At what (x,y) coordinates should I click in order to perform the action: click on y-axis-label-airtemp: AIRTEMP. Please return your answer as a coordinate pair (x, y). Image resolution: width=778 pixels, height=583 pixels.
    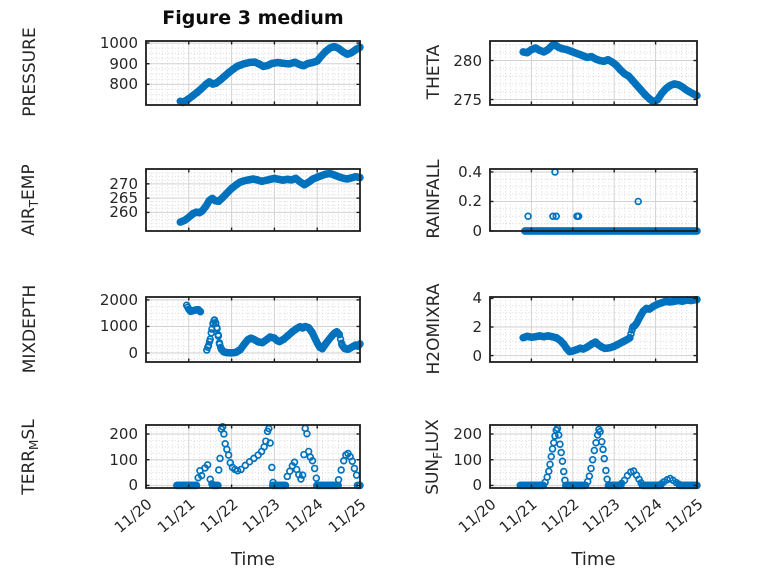
    Looking at the image, I should click on (30, 200).